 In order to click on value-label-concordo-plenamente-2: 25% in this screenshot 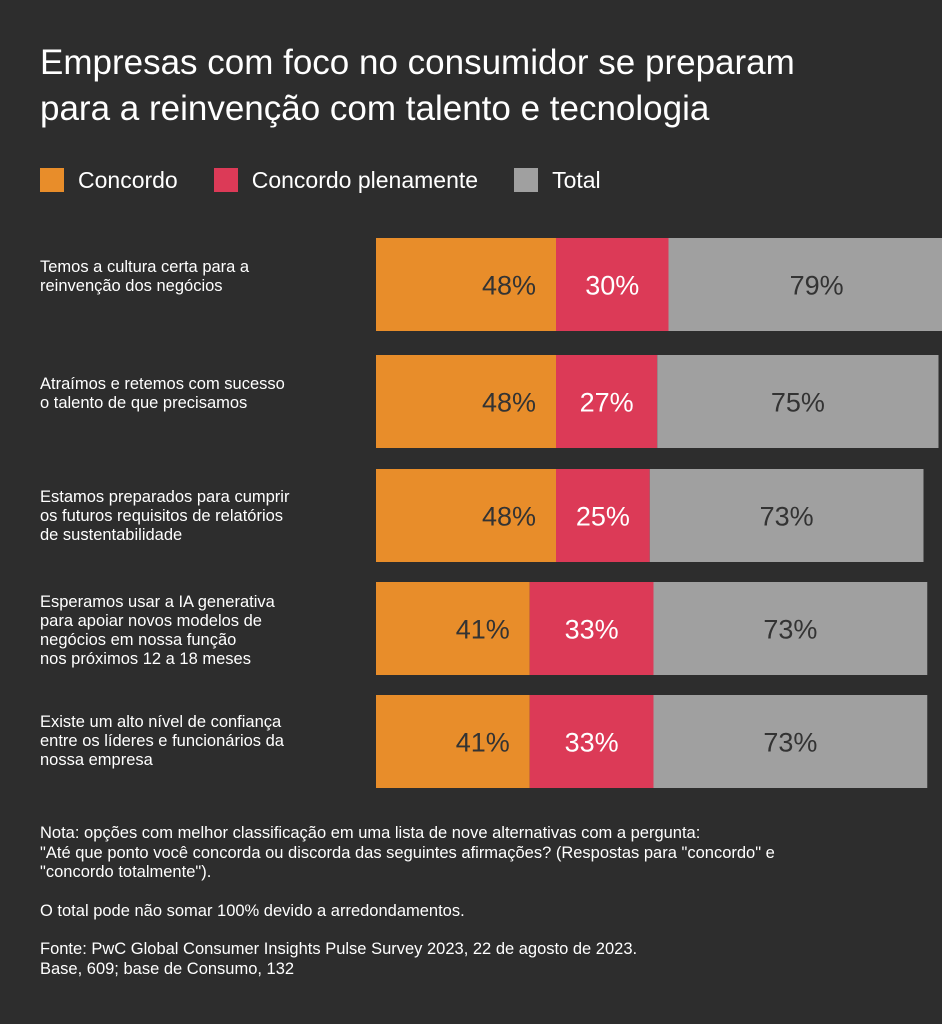, I will do `click(603, 517)`.